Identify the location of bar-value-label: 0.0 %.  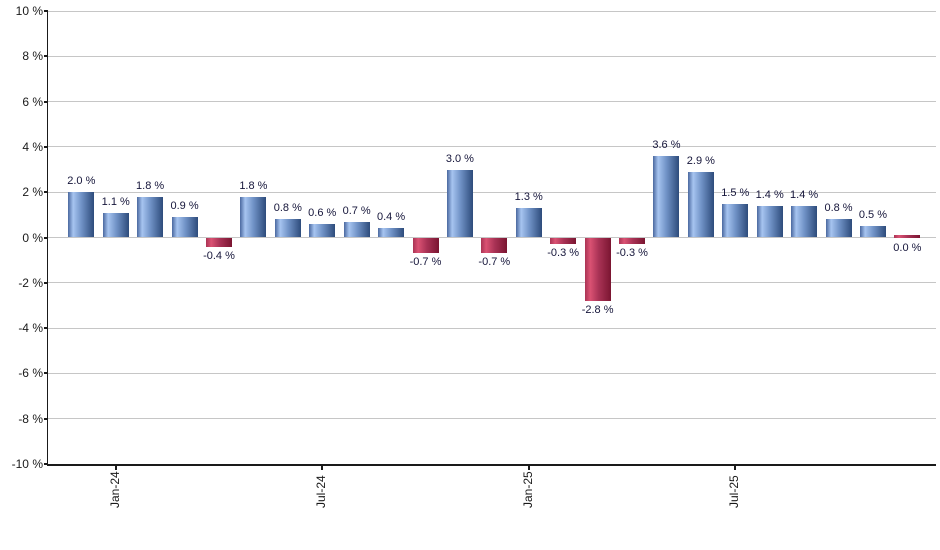
(907, 247).